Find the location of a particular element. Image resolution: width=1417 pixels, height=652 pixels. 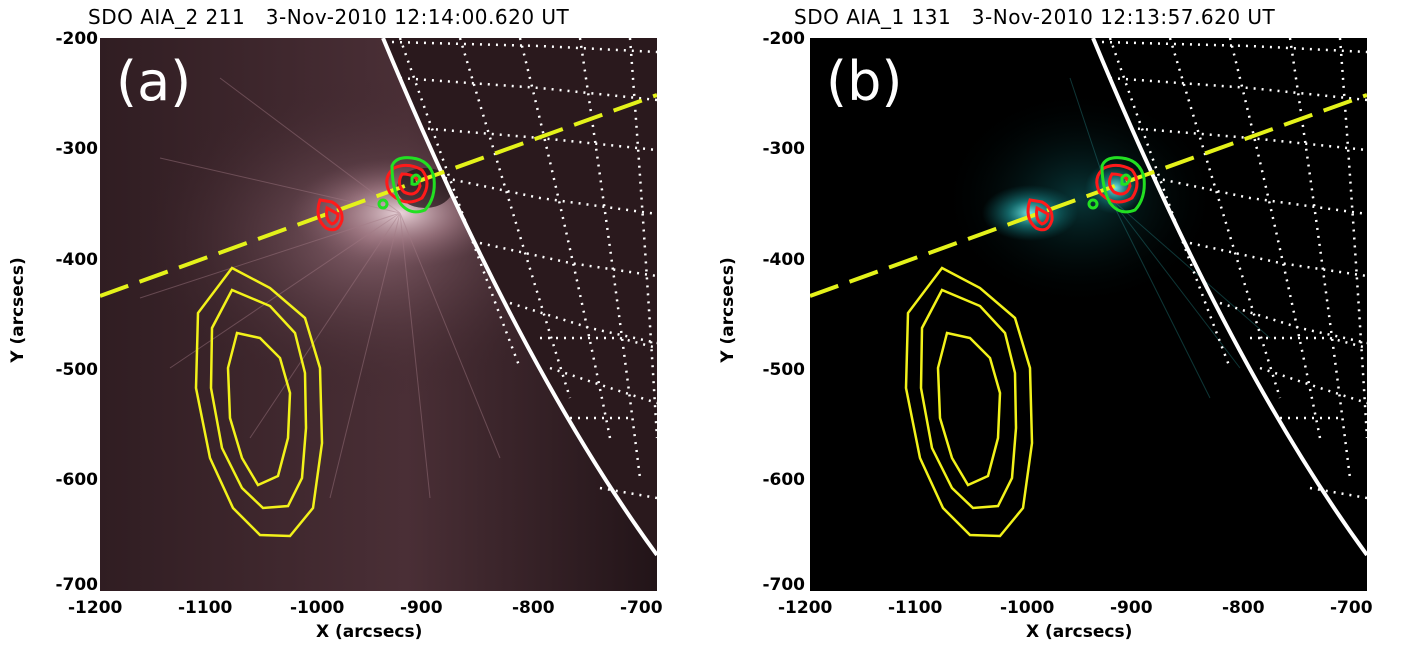

panel-title: SDO AIA_2 211 3-Nov-2010 12:14:00.620 UT is located at coordinates (329, 17).